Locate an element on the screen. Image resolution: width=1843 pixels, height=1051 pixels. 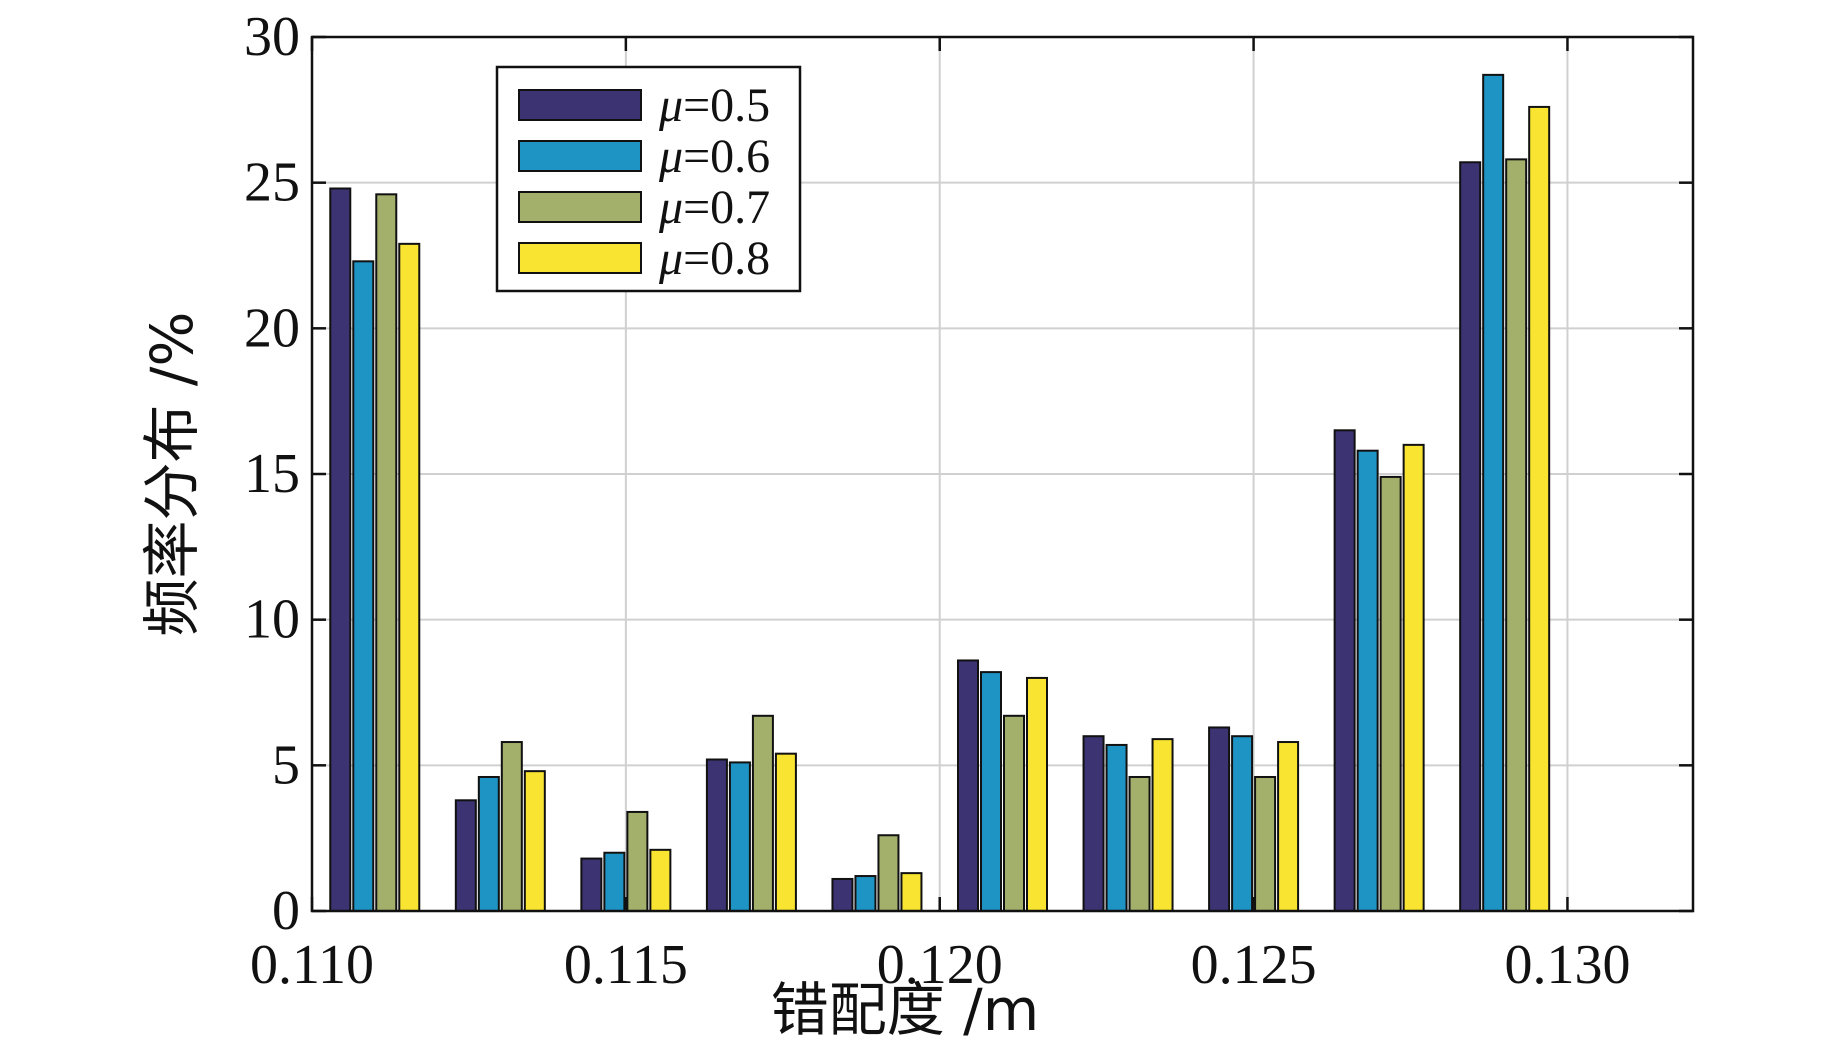
x-axis-label: 错配度 /m is located at coordinates (905, 1010).